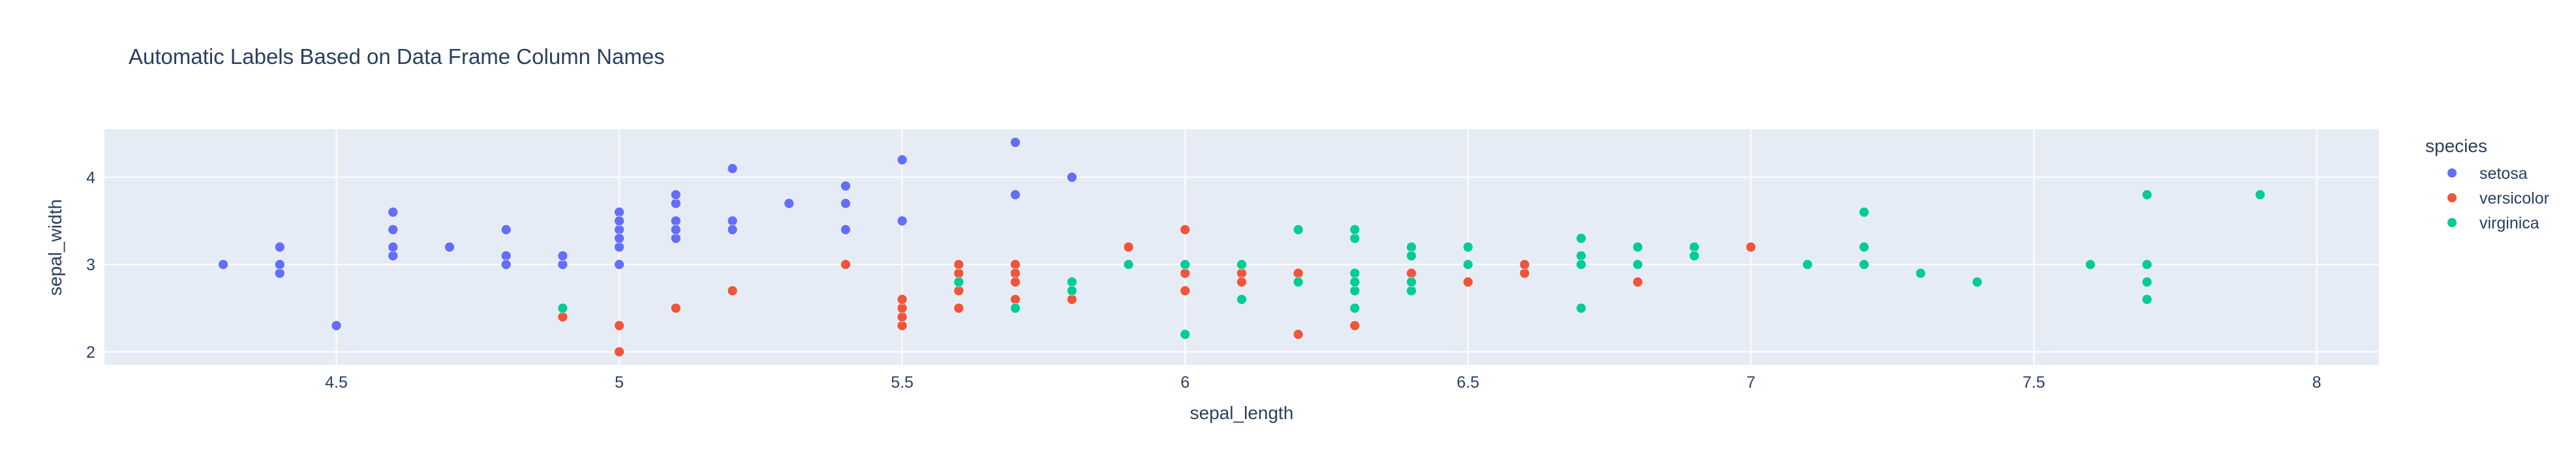  Describe the element at coordinates (2487, 173) in the screenshot. I see `legend-item-setosa: setosa` at that location.